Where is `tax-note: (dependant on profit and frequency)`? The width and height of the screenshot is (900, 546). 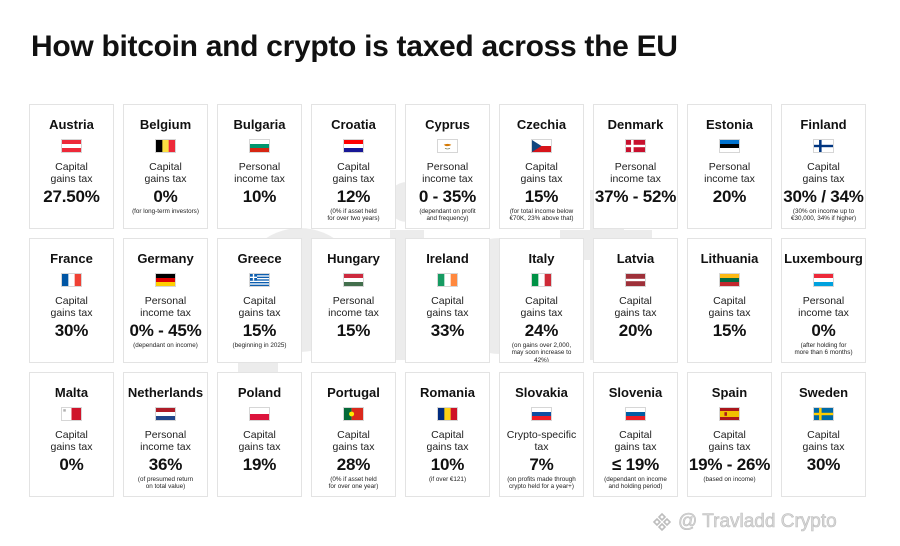
tax-note: (dependant on profit and frequency) is located at coordinates (447, 215).